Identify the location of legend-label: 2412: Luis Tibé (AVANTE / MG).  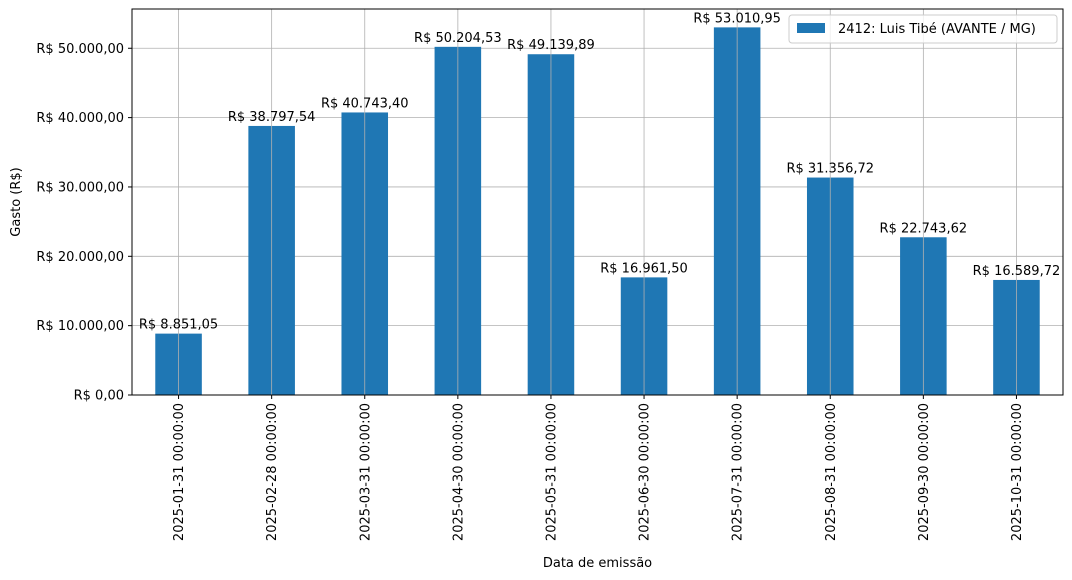
(937, 29).